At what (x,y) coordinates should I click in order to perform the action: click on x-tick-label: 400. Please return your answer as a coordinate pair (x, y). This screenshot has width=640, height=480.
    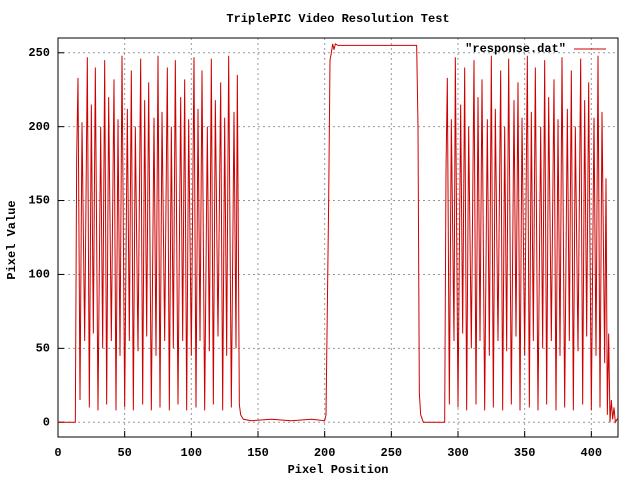
    Looking at the image, I should click on (592, 453).